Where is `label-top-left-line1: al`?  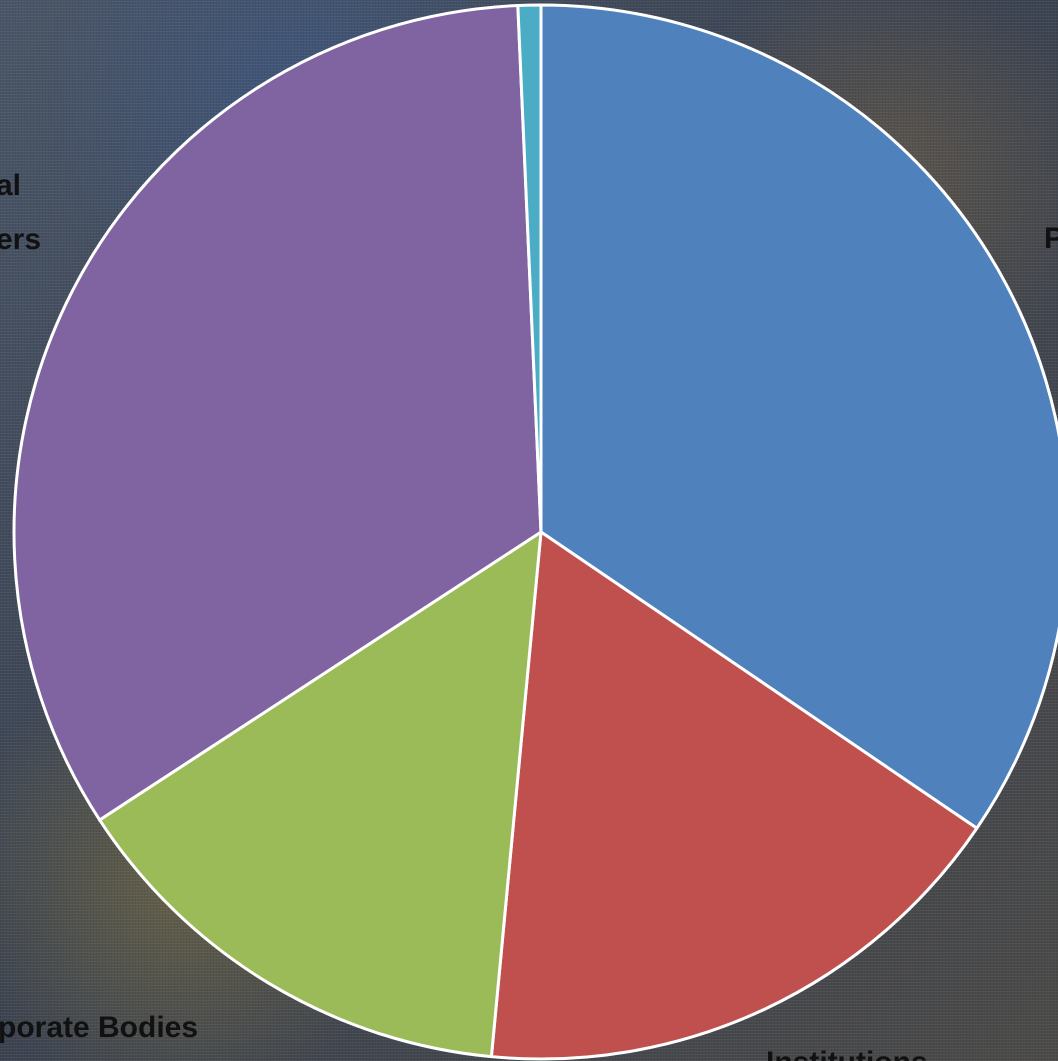
label-top-left-line1: al is located at coordinates (10, 185).